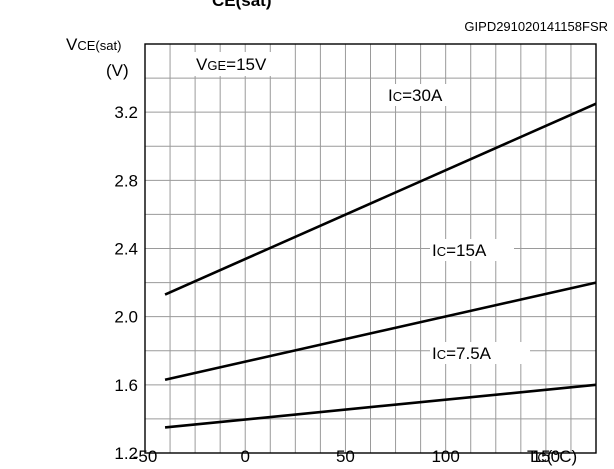 This screenshot has width=614, height=469. Describe the element at coordinates (126, 283) in the screenshot. I see `y-tick-labels: 1.2 1.6 2.0 2.4 2.8 3.2` at that location.